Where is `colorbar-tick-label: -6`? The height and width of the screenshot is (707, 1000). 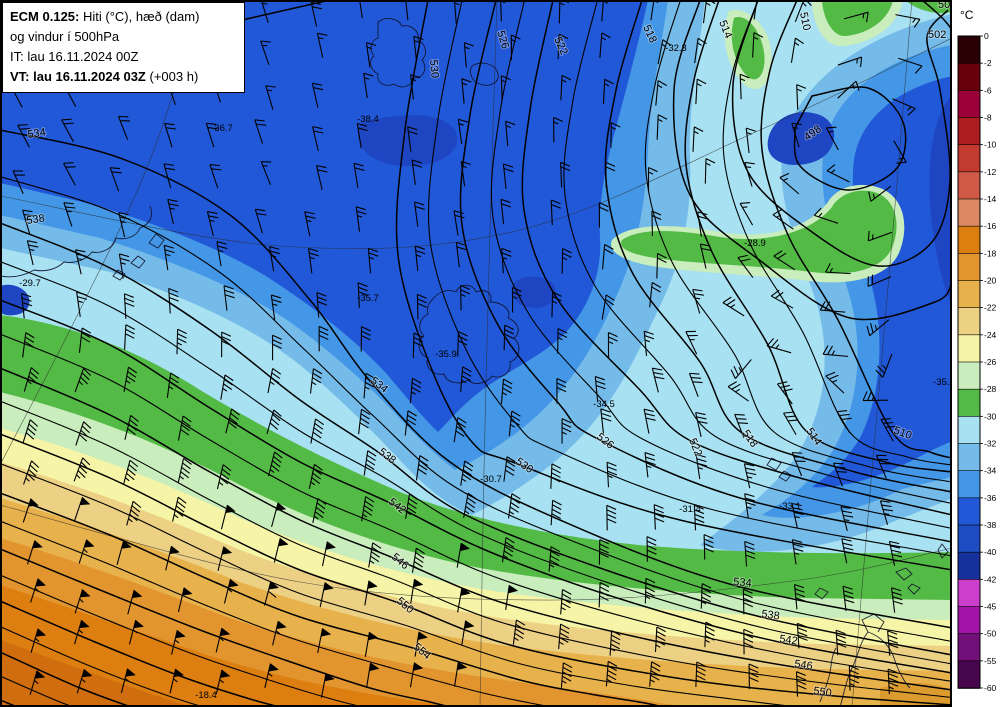
colorbar-tick-label: -6 is located at coordinates (988, 90).